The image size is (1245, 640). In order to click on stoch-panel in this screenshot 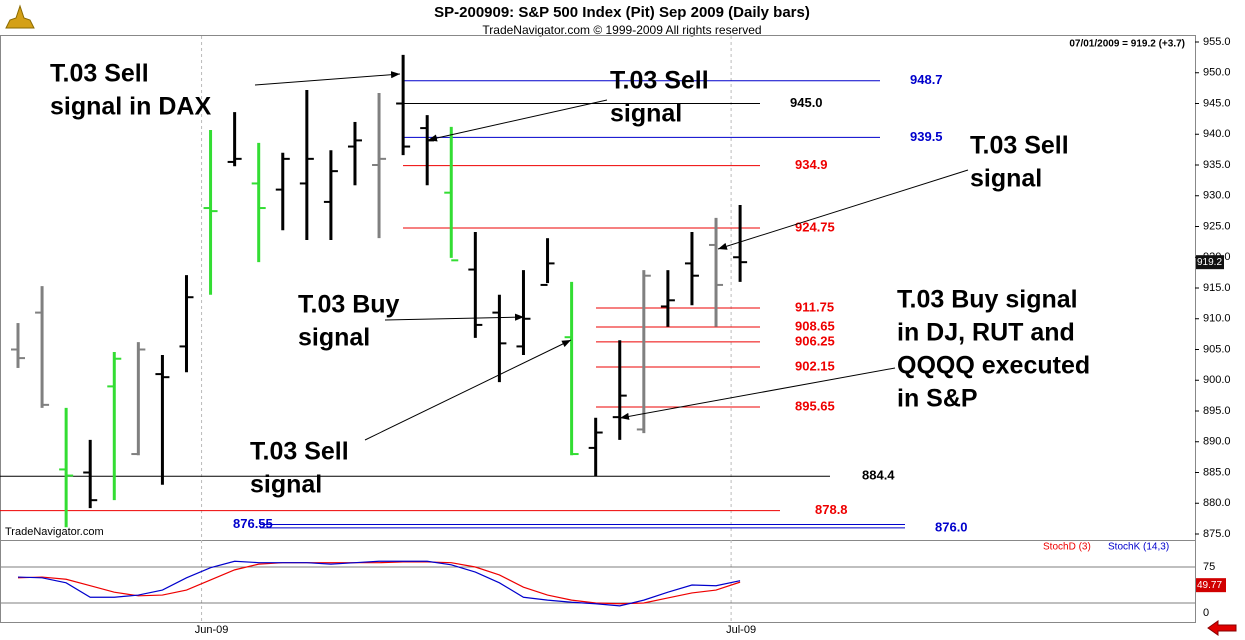, I will do `click(598, 581)`.